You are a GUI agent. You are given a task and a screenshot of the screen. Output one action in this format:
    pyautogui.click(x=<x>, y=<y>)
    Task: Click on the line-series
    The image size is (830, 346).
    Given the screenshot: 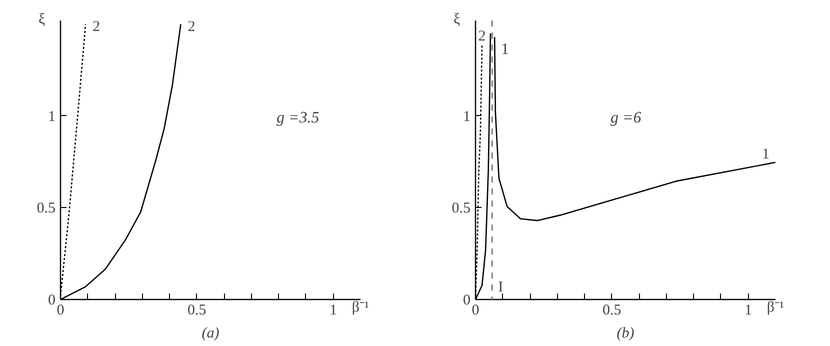 What is the action you would take?
    pyautogui.click(x=73, y=160)
    